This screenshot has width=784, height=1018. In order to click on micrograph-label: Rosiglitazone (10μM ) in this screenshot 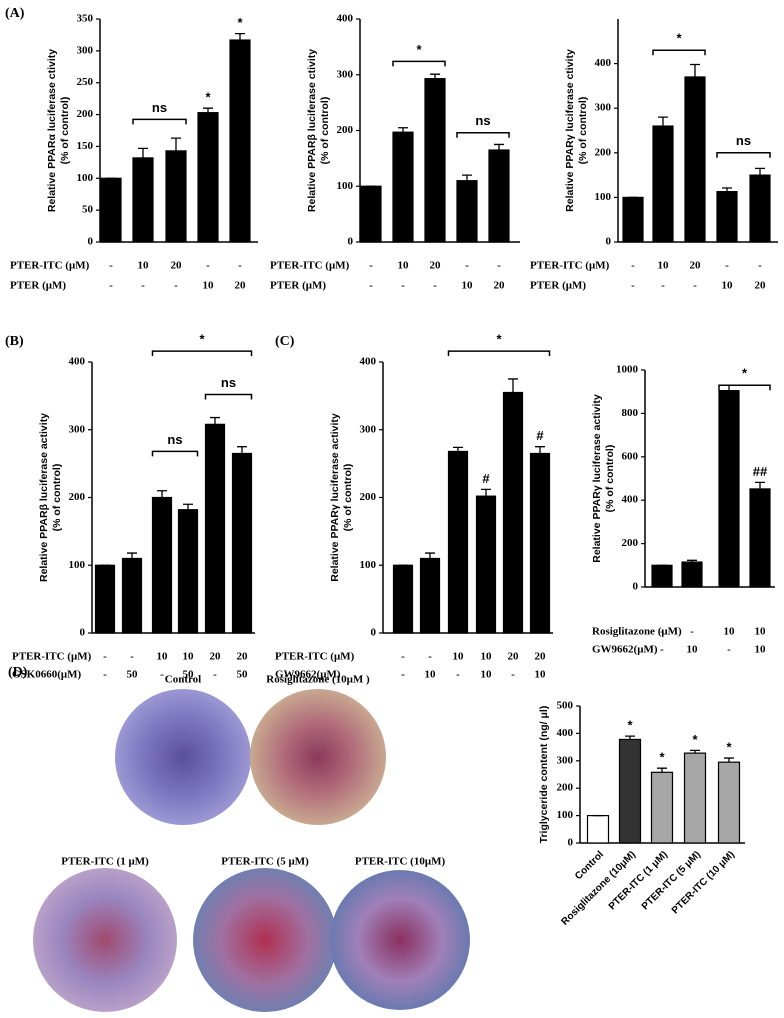, I will do `click(318, 680)`.